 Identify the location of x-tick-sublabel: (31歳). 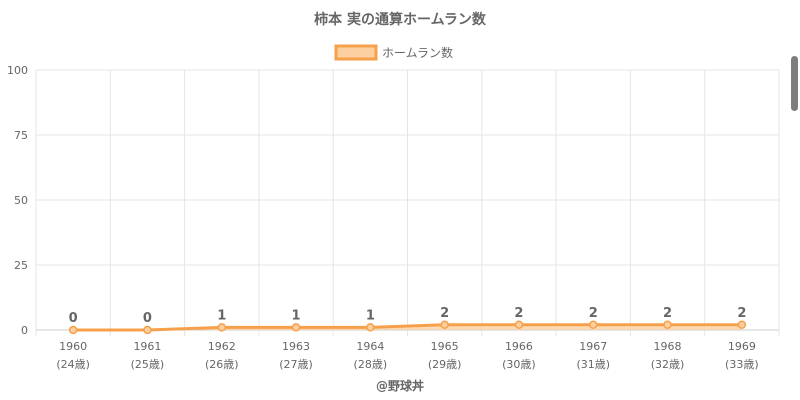
(593, 364).